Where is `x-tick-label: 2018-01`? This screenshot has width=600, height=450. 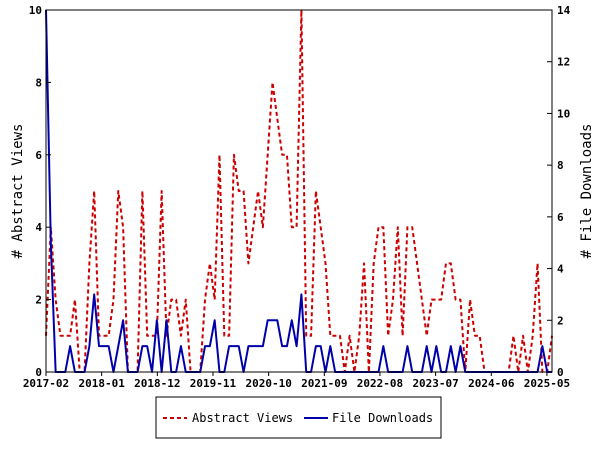
x-tick-label: 2018-01 is located at coordinates (101, 383).